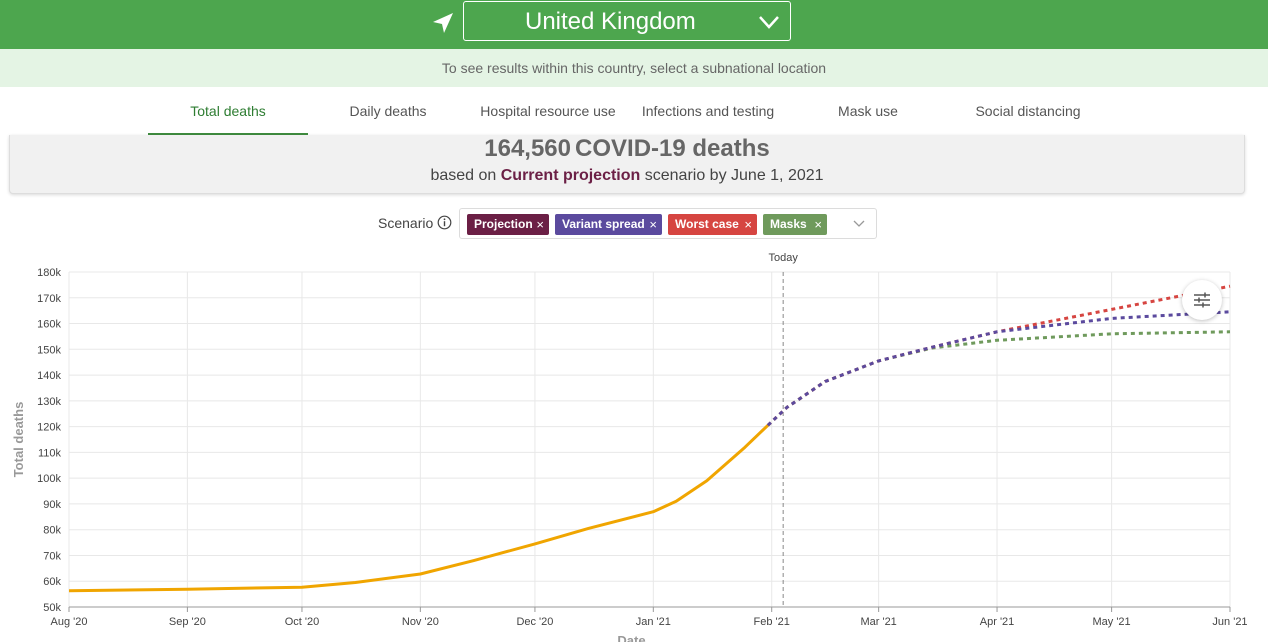 This screenshot has width=1268, height=642. I want to click on y-tick-label: 120k, so click(49, 428).